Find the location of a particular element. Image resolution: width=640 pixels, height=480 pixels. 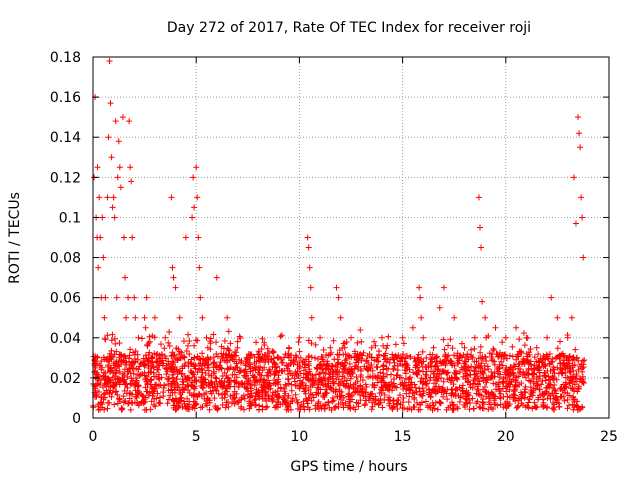

y-tick-label: 0.06 is located at coordinates (65, 299).